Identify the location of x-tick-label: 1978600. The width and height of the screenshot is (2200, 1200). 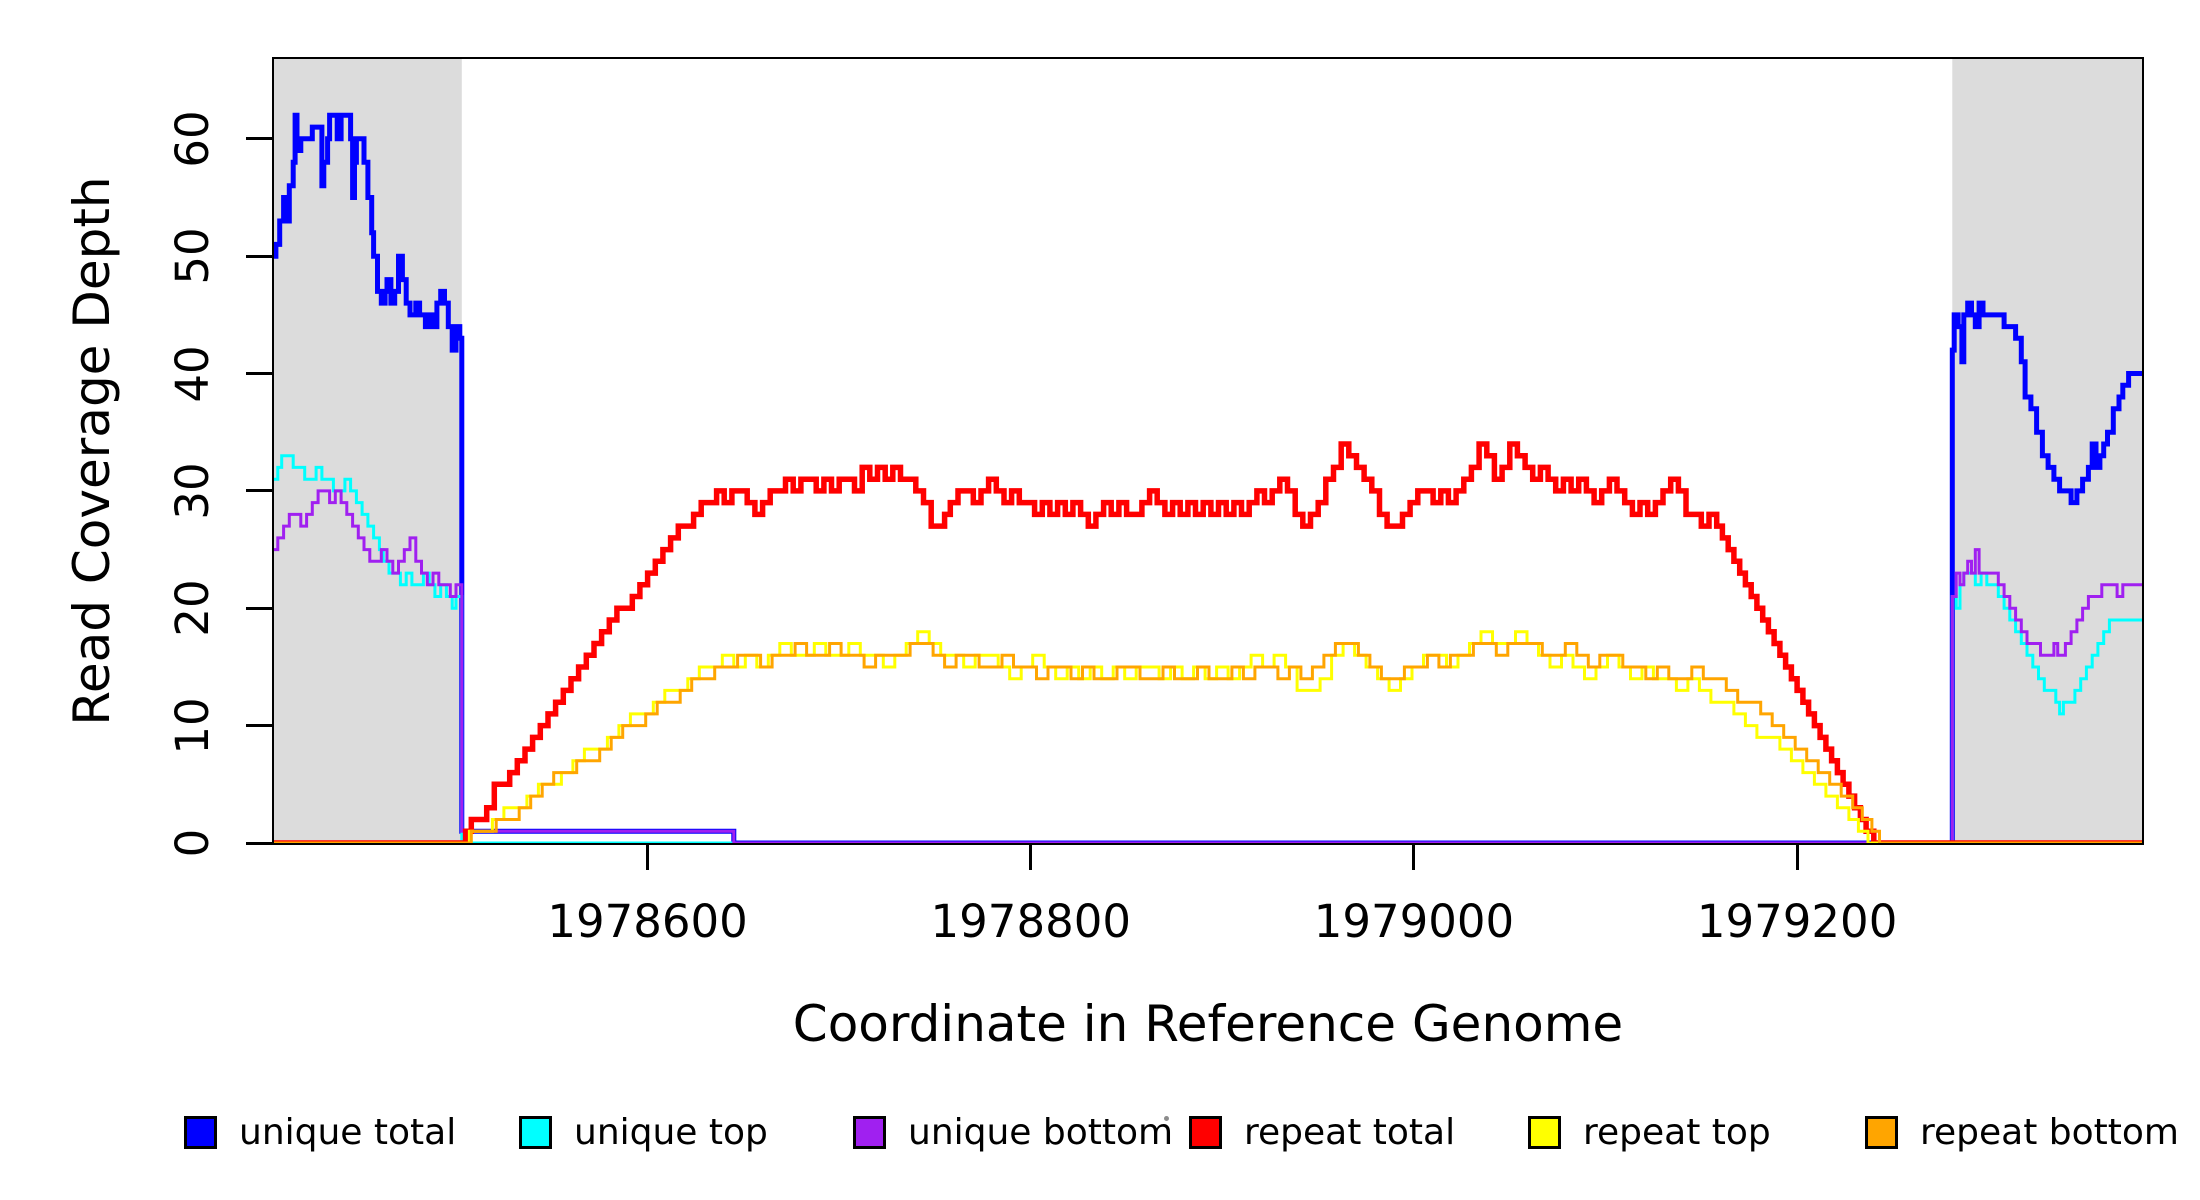
(647, 921).